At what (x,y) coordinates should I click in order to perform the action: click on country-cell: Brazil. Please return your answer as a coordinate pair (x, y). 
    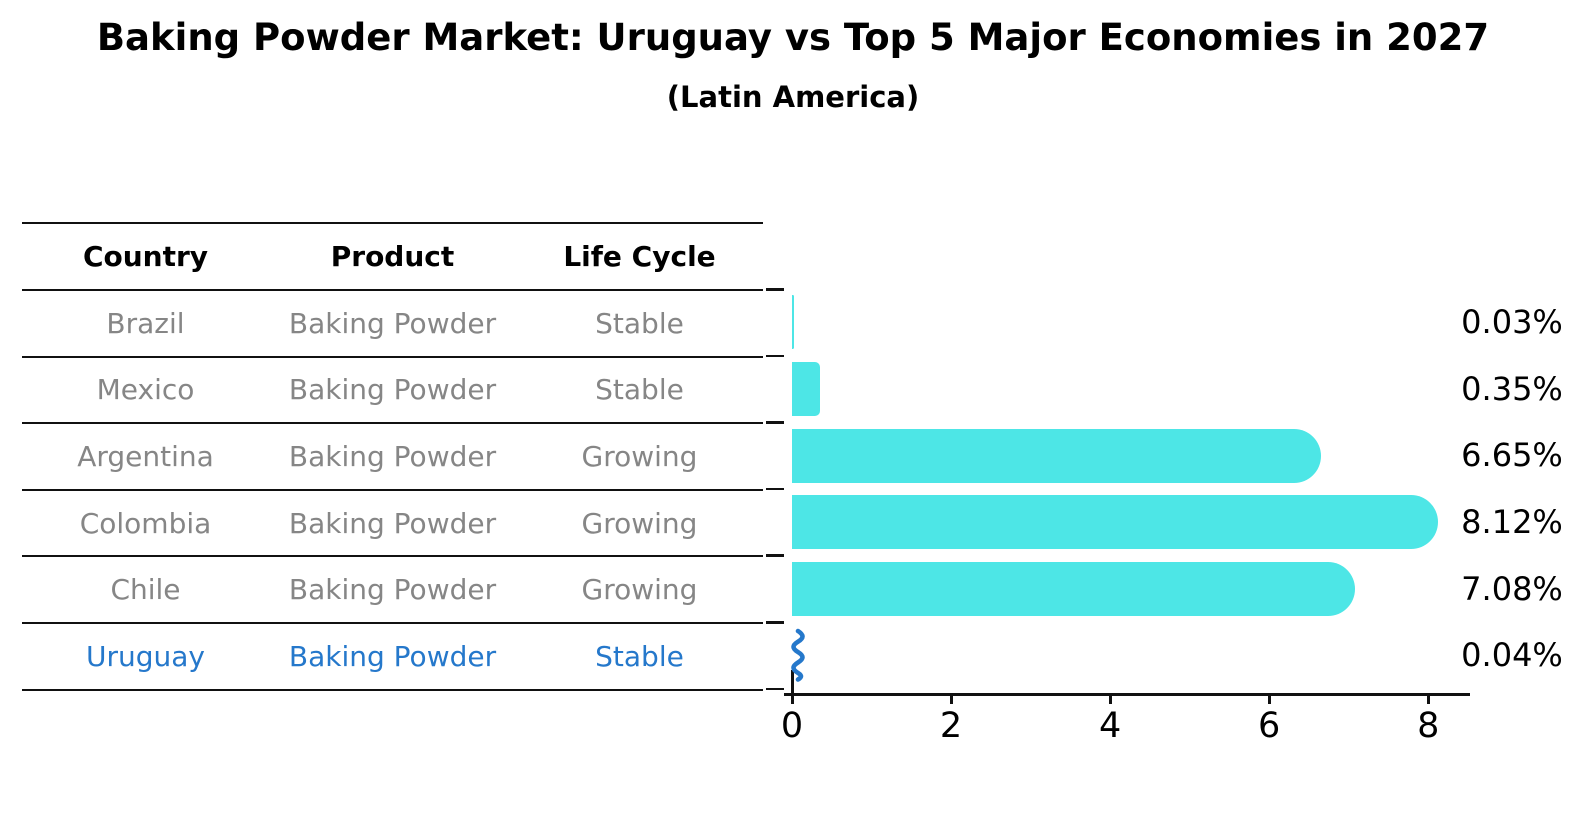
    Looking at the image, I should click on (145, 323).